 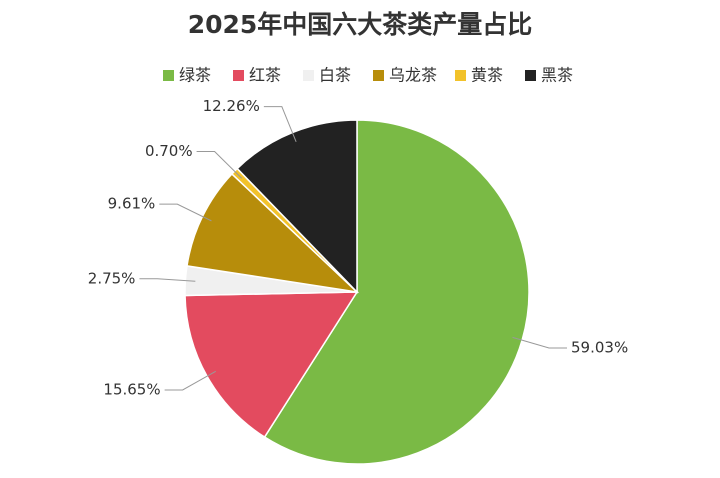 What do you see at coordinates (231, 106) in the screenshot?
I see `data-label: 12.26%` at bounding box center [231, 106].